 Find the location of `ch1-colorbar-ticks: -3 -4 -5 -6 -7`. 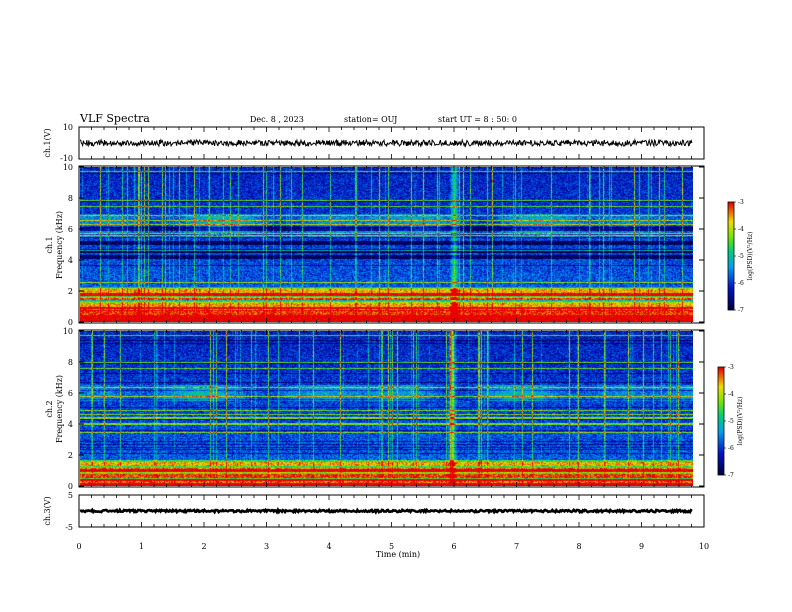

ch1-colorbar-ticks: -3 -4 -5 -6 -7 is located at coordinates (739, 256).